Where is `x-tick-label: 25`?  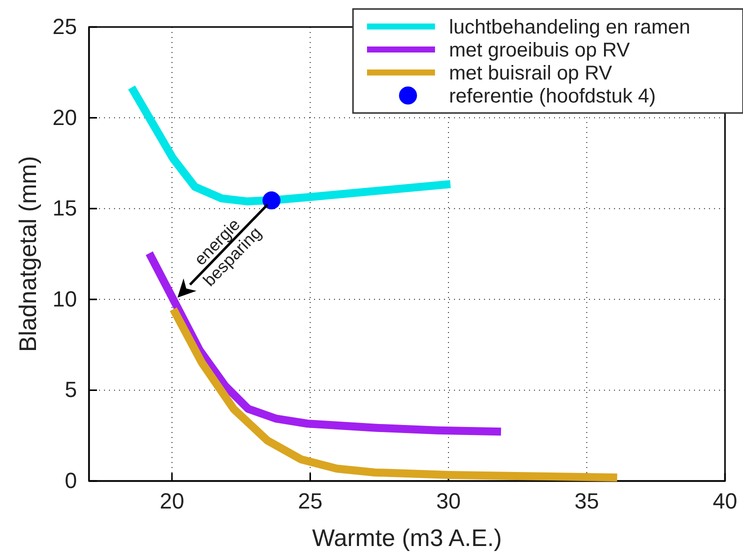
x-tick-label: 25 is located at coordinates (310, 501).